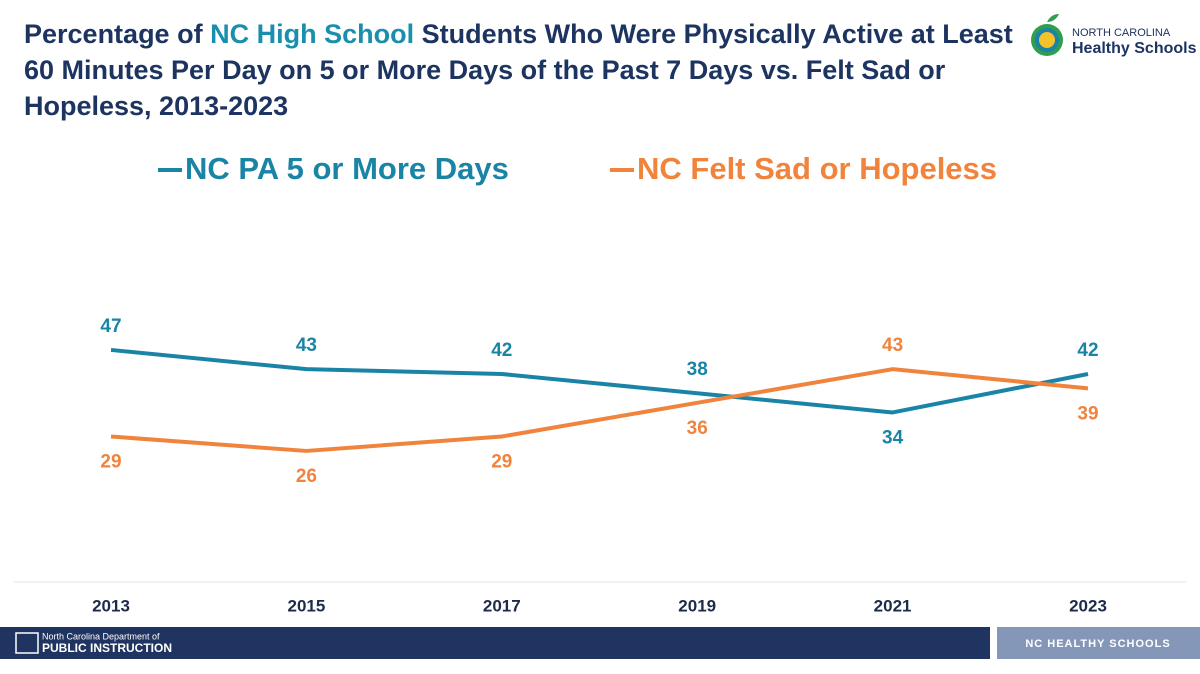 The image size is (1200, 674). Describe the element at coordinates (110, 326) in the screenshot. I see `data-label: 47` at that location.